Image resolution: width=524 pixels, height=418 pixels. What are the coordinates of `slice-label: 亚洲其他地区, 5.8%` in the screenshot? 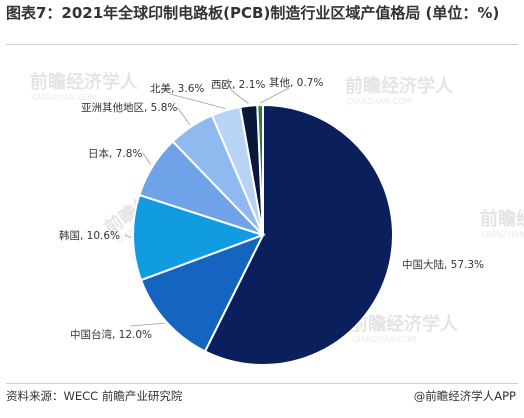 It's located at (129, 107).